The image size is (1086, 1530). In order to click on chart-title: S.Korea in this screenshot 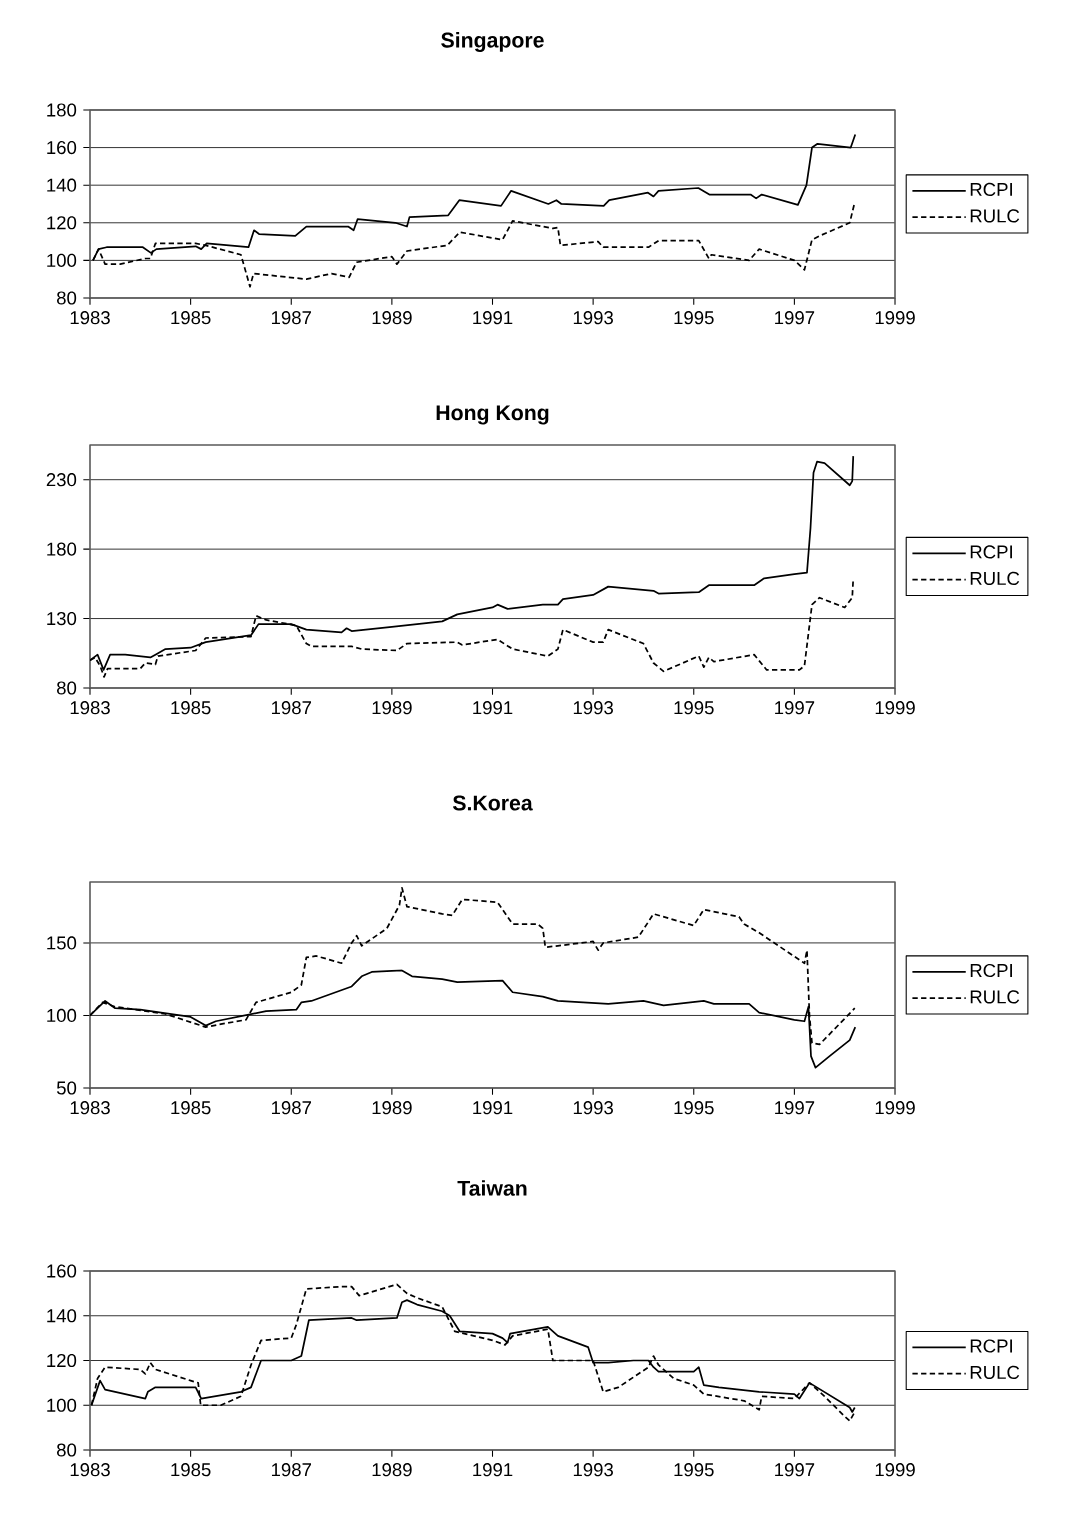, I will do `click(492, 803)`.